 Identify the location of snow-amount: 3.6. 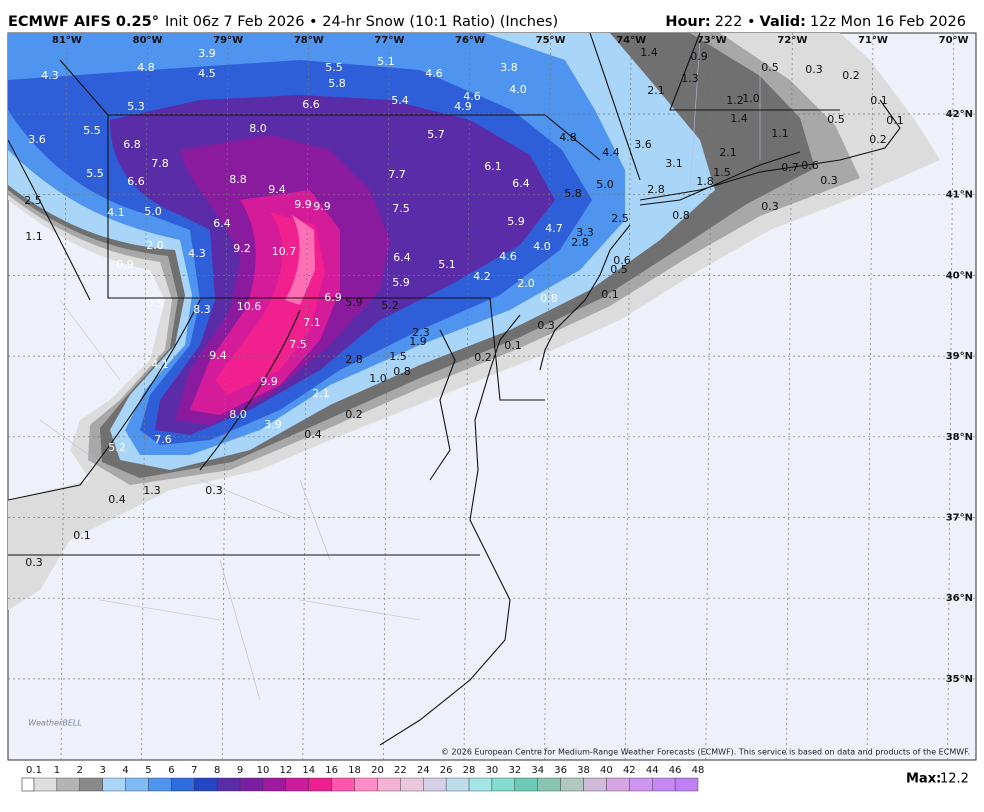
(37, 139).